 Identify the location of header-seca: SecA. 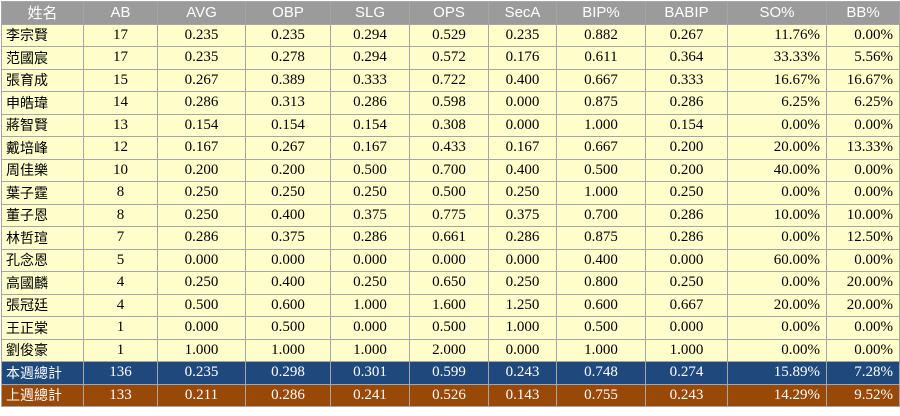
(522, 13).